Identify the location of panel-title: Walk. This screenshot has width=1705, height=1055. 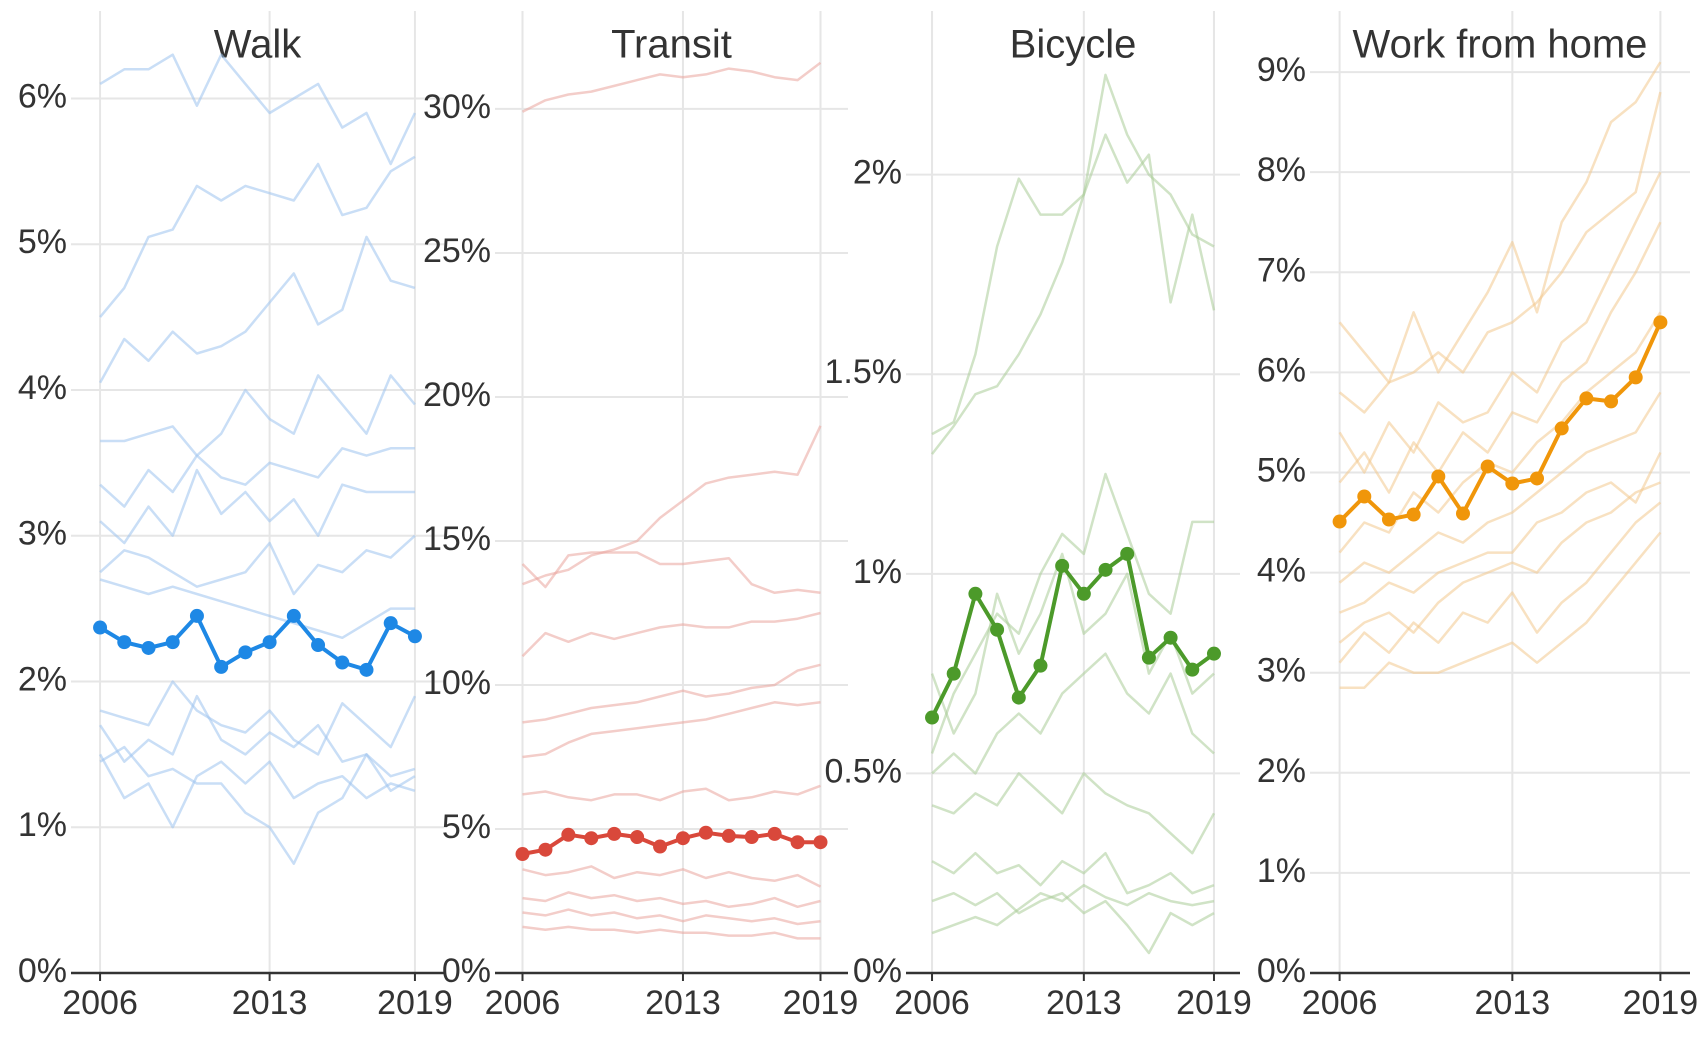
(258, 45).